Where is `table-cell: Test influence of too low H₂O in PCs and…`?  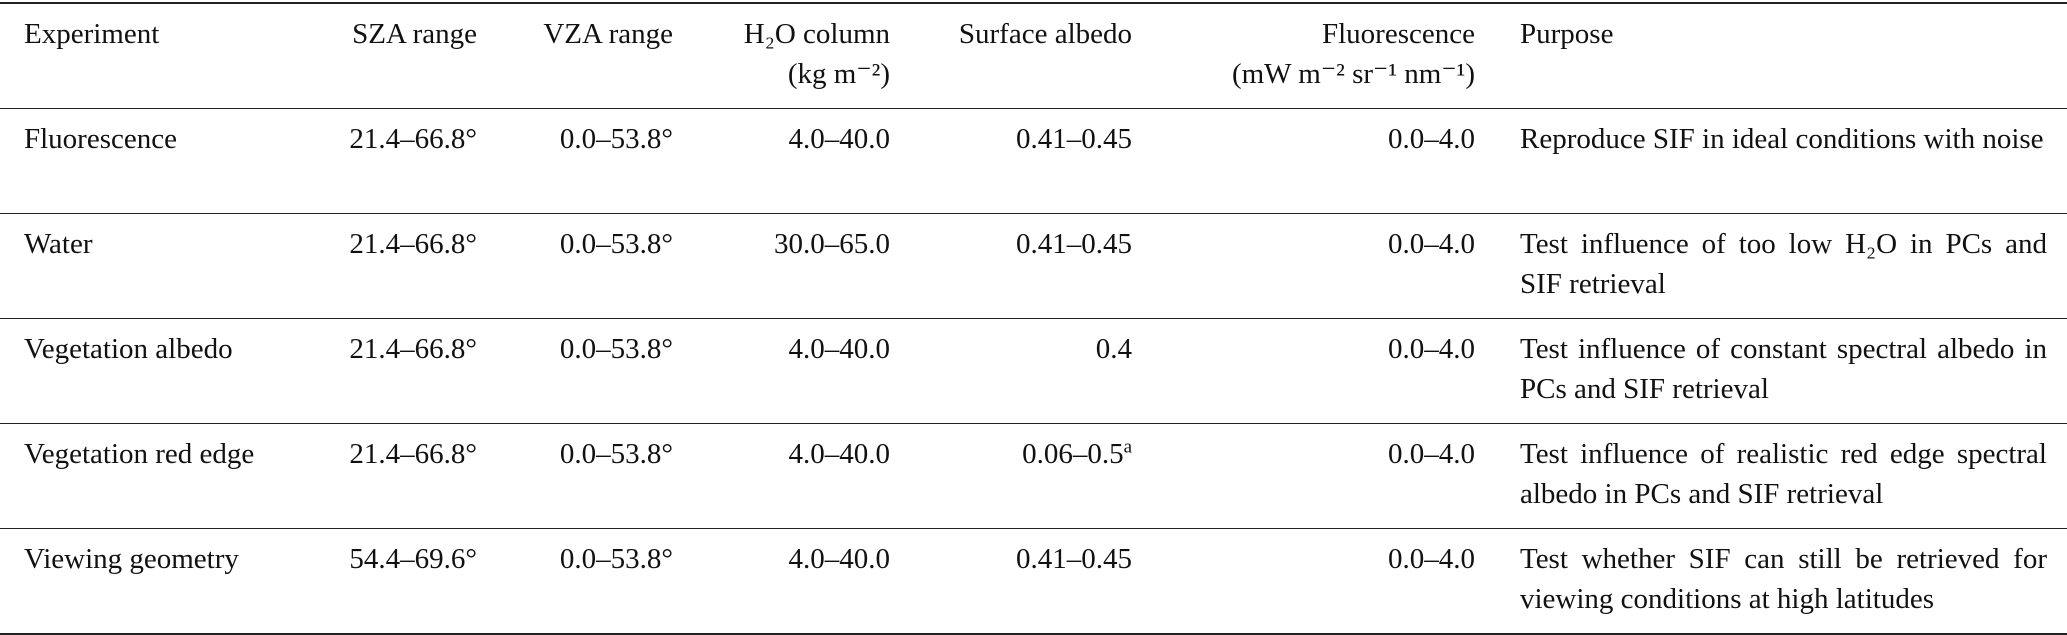 table-cell: Test influence of too low H₂O in PCs and… is located at coordinates (1772, 266).